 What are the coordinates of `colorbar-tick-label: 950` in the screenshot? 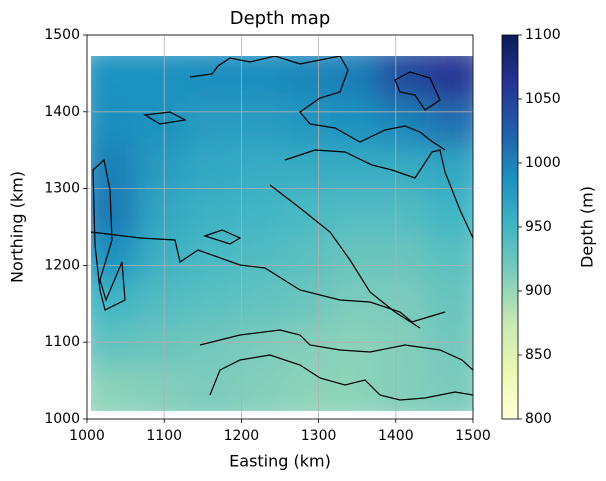 It's located at (538, 227).